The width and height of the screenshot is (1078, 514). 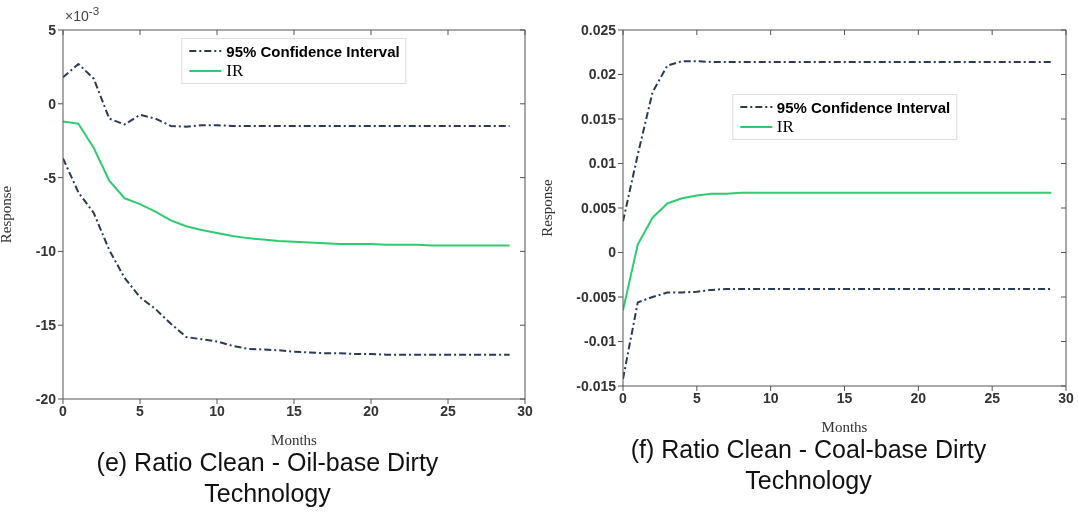 What do you see at coordinates (50, 177) in the screenshot?
I see `y-tick-label: -5` at bounding box center [50, 177].